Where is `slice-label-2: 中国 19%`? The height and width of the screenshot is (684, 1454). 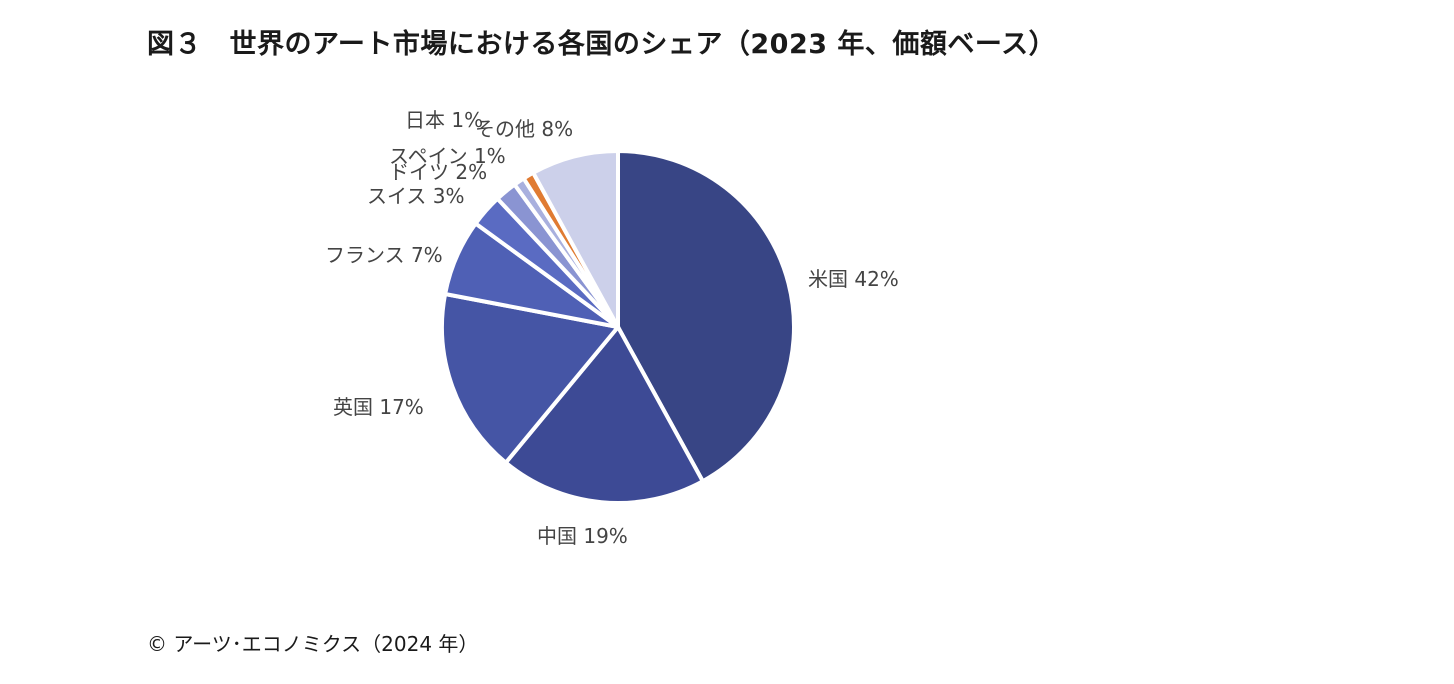 slice-label-2: 中国 19% is located at coordinates (582, 536).